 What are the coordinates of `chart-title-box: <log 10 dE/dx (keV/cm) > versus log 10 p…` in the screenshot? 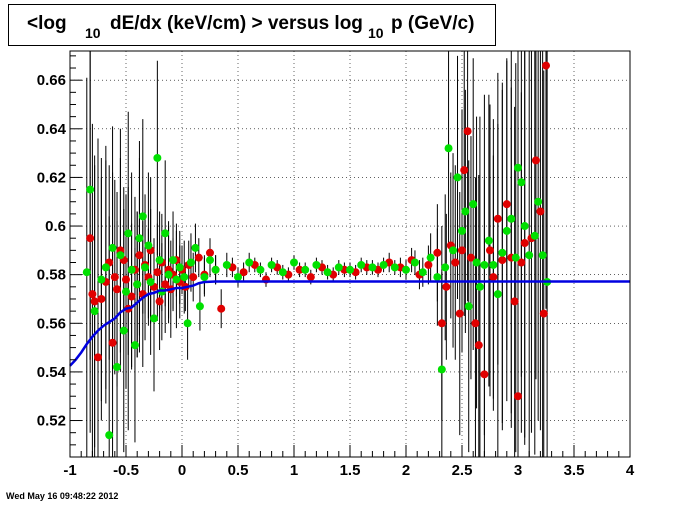 It's located at (252, 25).